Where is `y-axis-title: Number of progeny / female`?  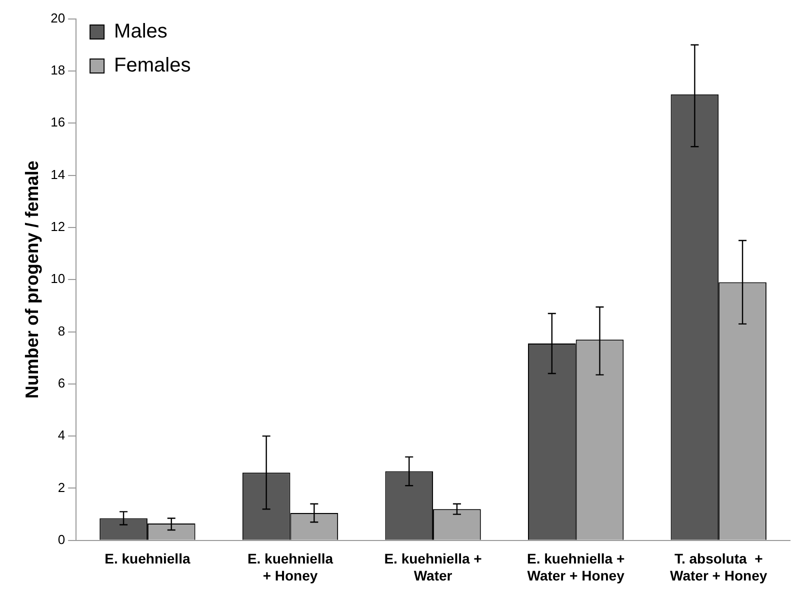
y-axis-title: Number of progeny / female is located at coordinates (32, 279).